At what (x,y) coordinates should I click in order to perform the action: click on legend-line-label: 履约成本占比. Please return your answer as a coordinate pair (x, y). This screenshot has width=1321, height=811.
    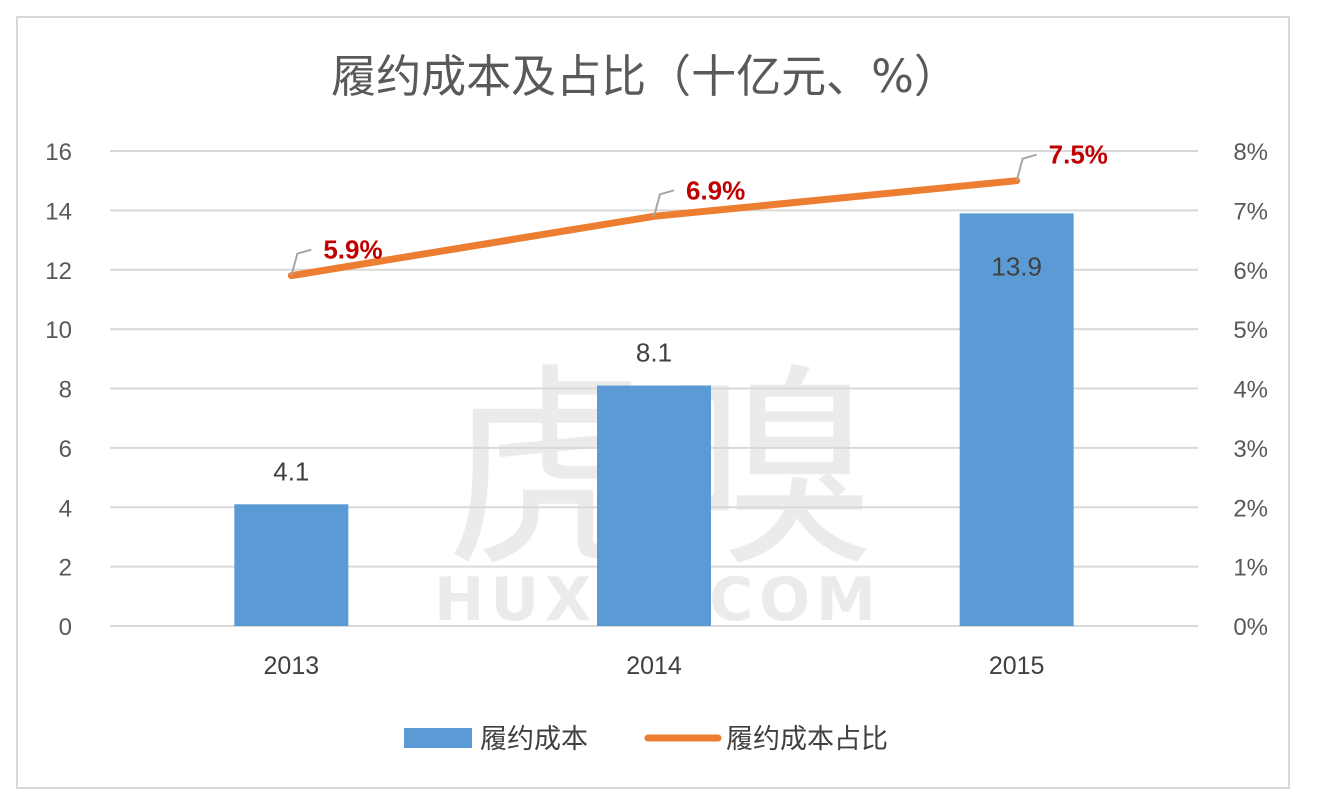
    Looking at the image, I should click on (807, 739).